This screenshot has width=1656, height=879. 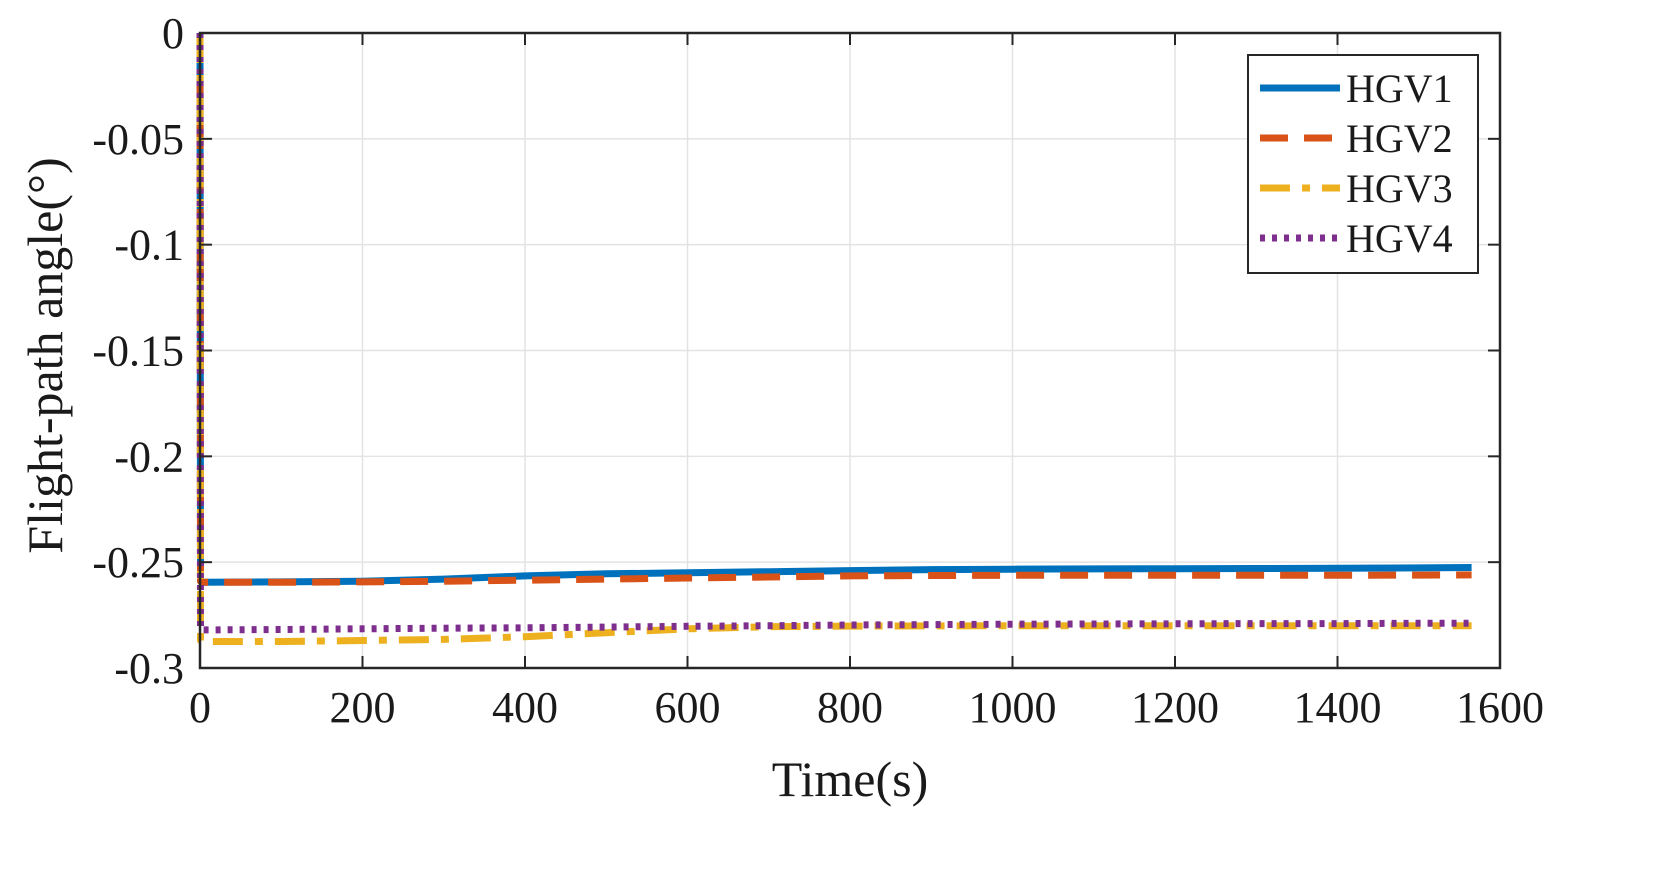 I want to click on x-tick-label: 1400, so click(x=1338, y=707).